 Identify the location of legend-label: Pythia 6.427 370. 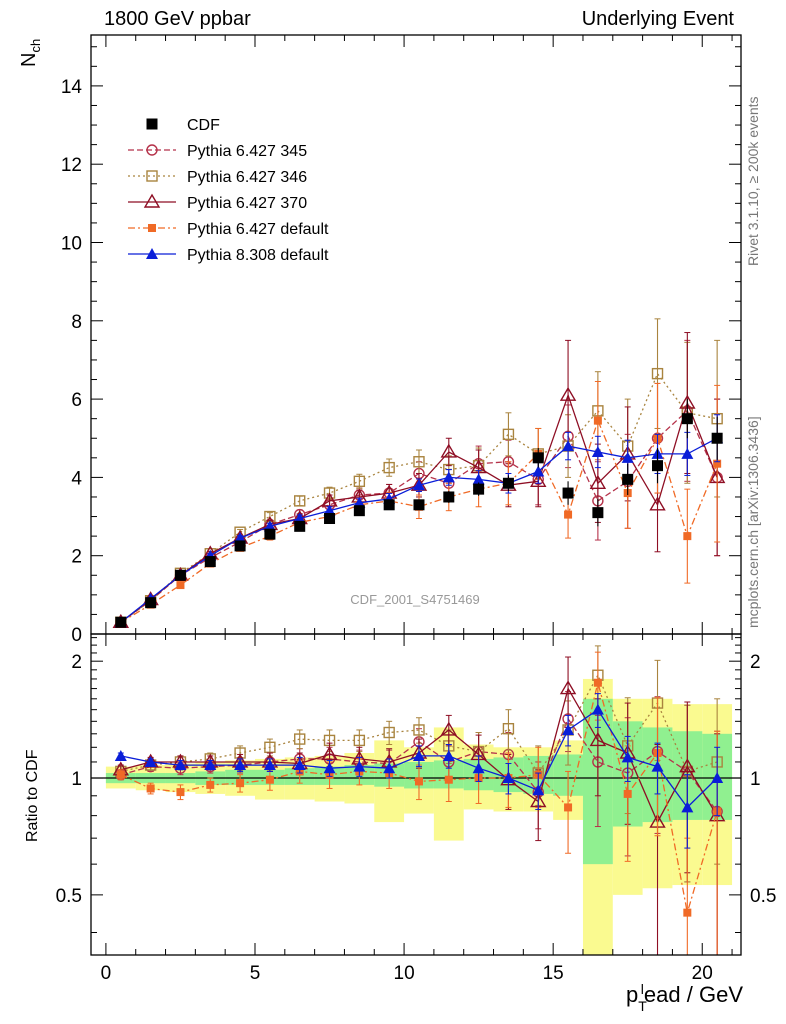
(247, 203).